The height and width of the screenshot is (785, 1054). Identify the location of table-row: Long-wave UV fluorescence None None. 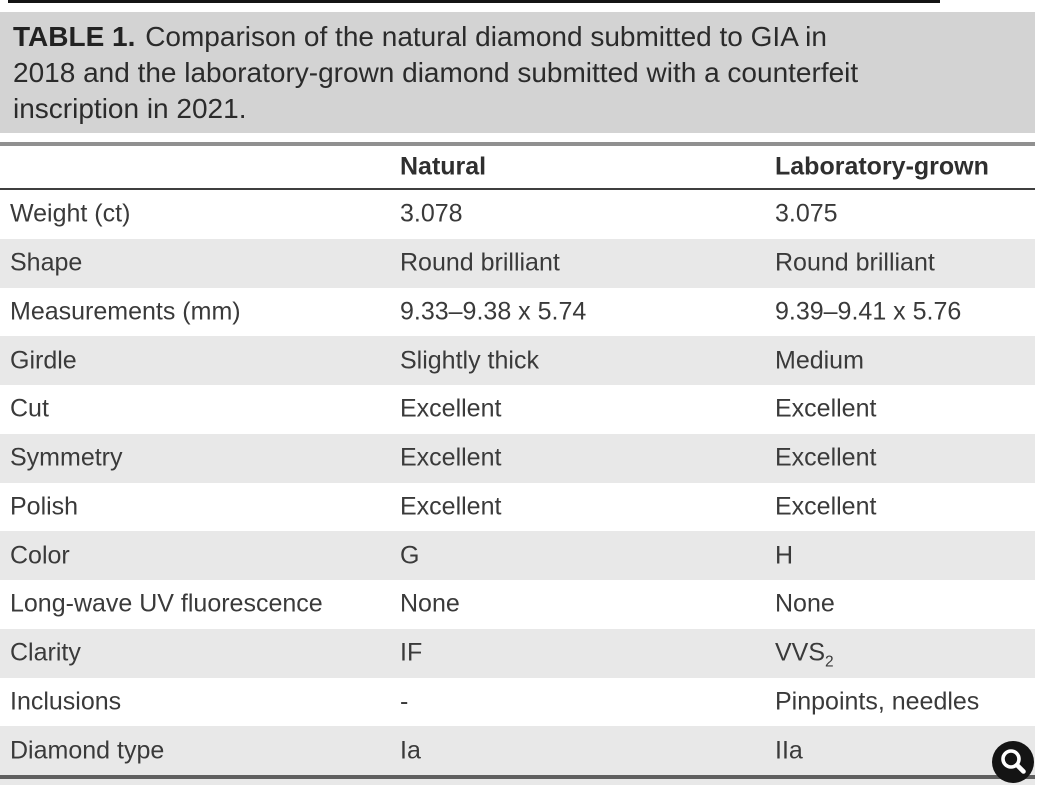
(517, 604).